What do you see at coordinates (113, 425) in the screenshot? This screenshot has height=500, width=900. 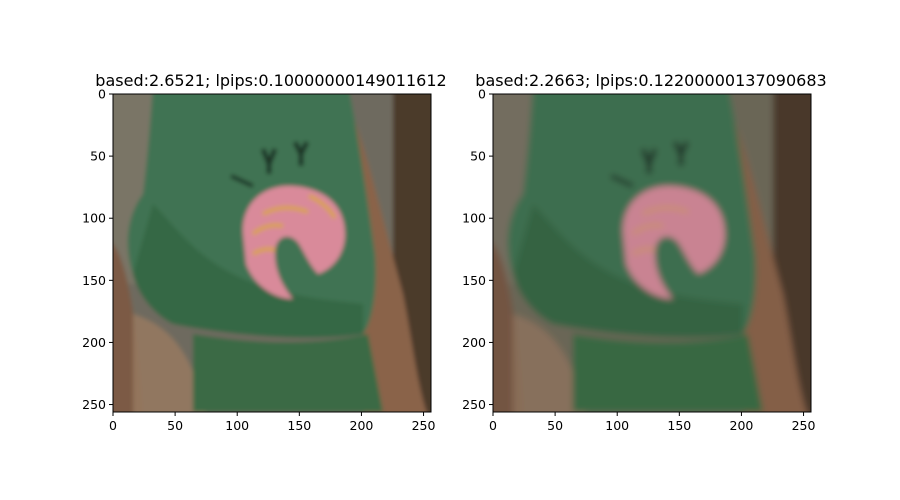 I see `left-x-tick-label: 0` at bounding box center [113, 425].